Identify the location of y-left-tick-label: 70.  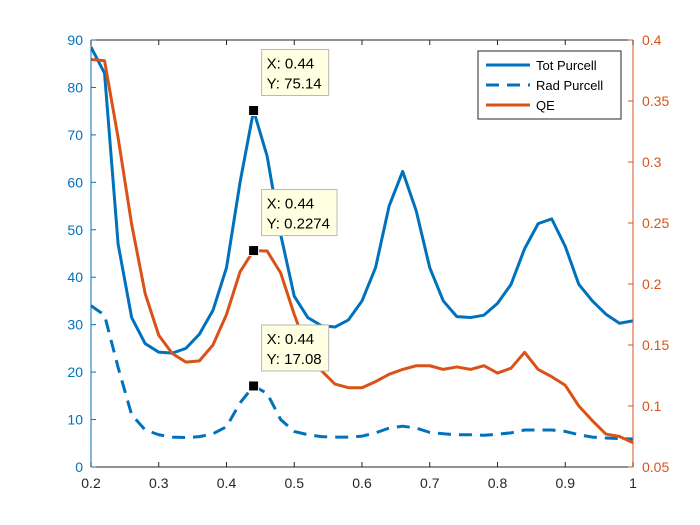
(75, 135).